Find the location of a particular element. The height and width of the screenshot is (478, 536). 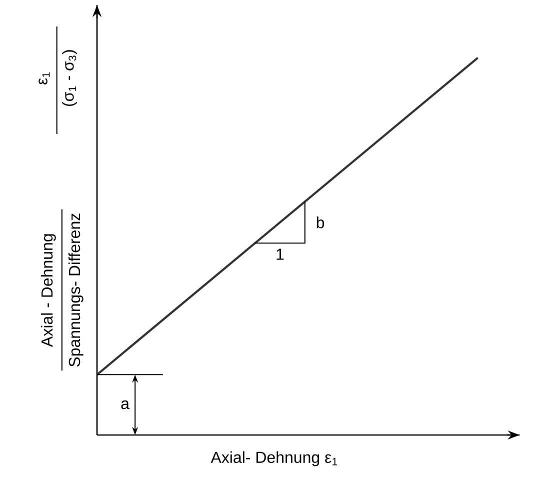

annotation: (σ$_{1}$ - σ$_{3}$) is located at coordinates (69, 78).